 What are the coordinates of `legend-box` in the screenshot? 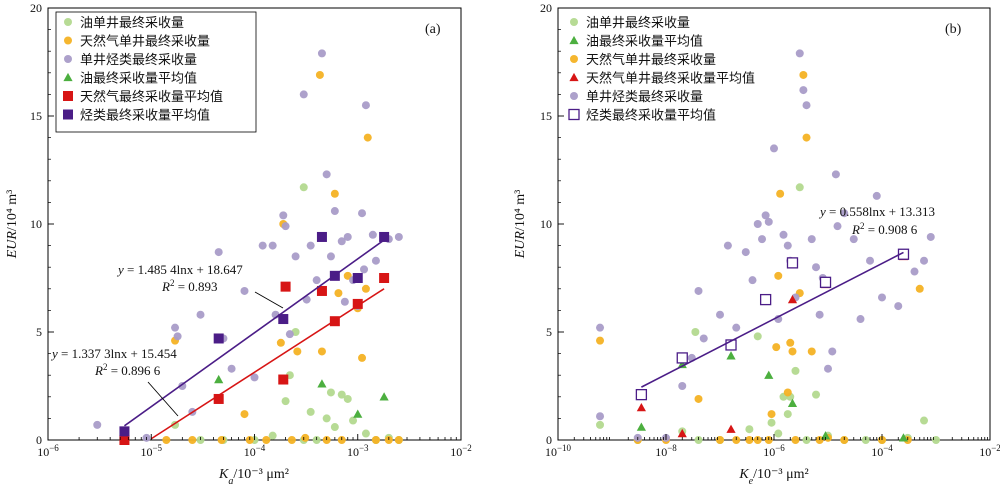 It's located at (679, 69).